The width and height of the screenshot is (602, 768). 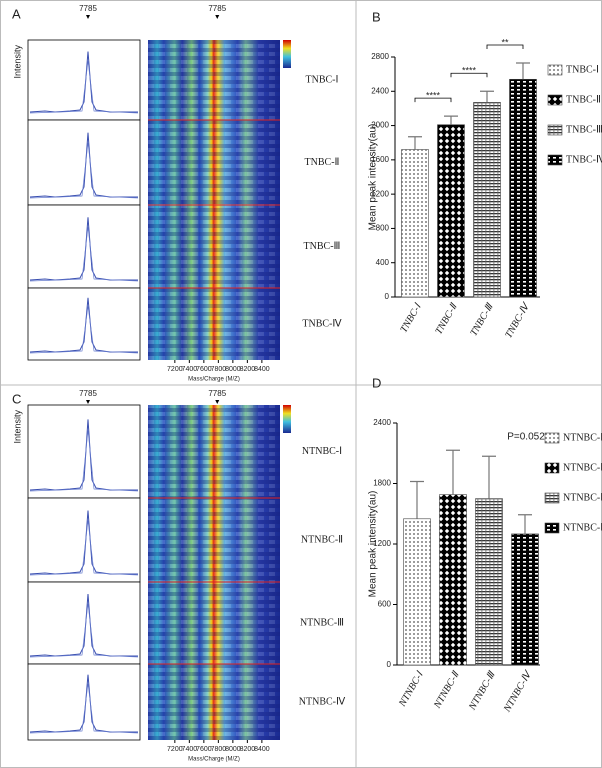 I want to click on y-tick-label: 400, so click(x=383, y=262).